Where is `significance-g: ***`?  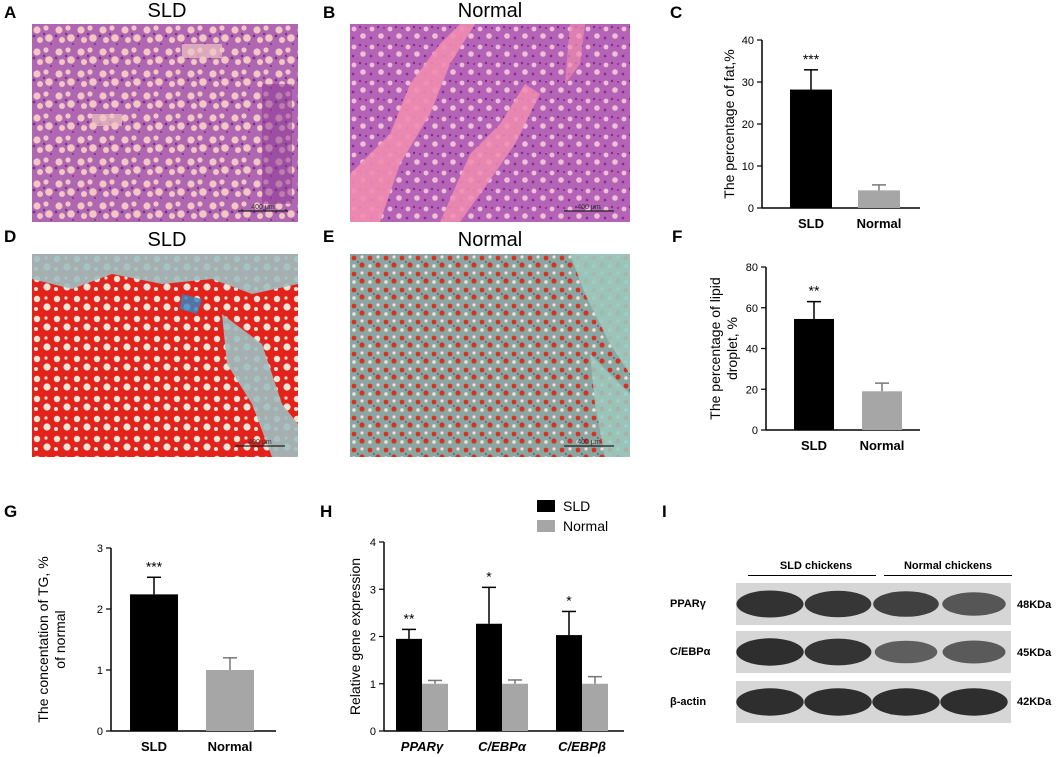
significance-g: *** is located at coordinates (154, 566).